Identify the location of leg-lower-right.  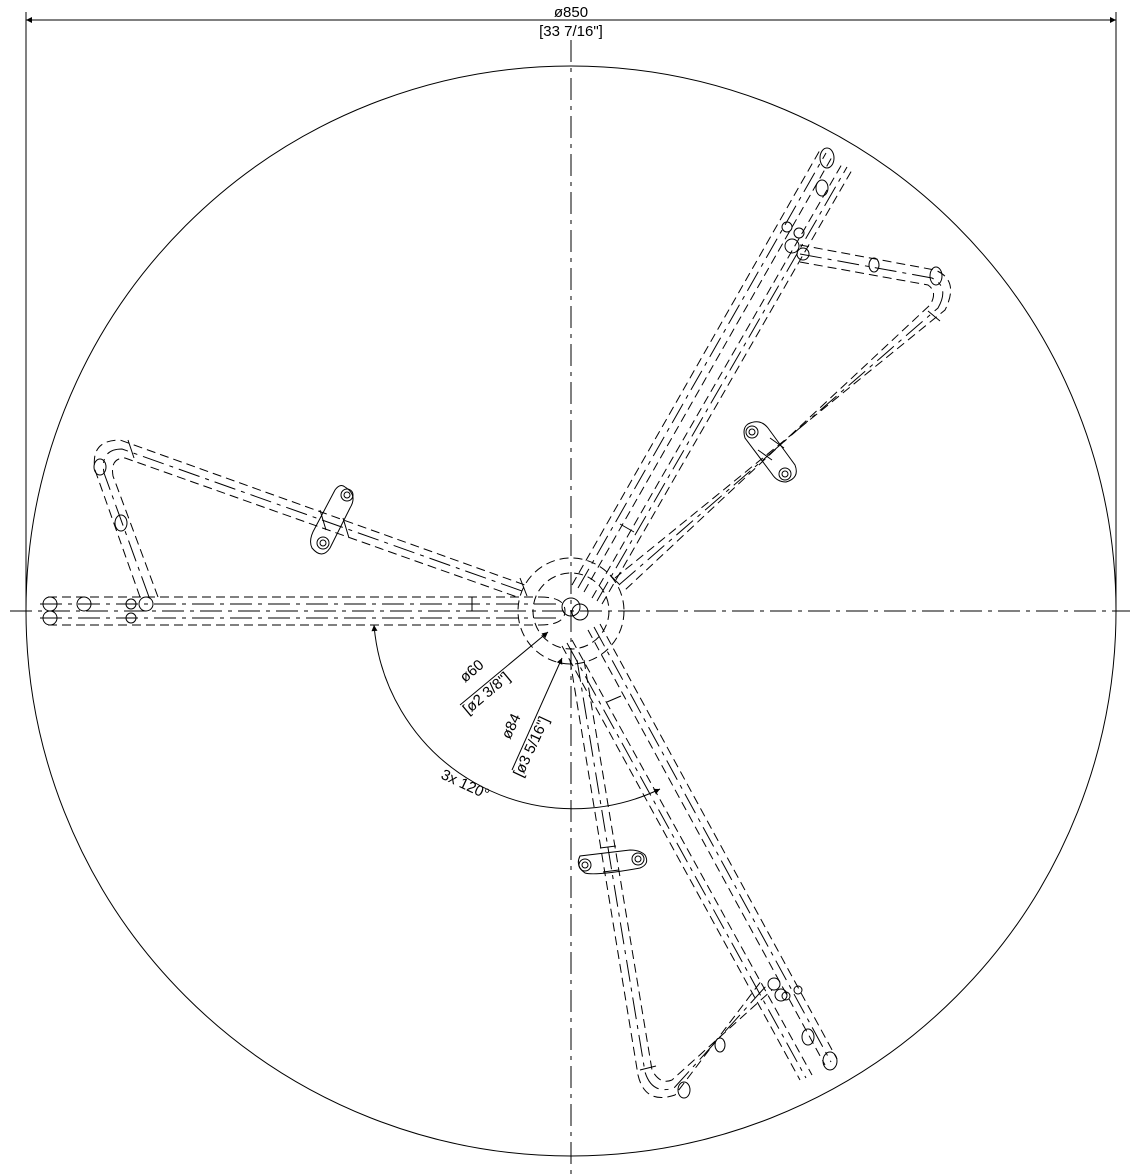
(699, 861).